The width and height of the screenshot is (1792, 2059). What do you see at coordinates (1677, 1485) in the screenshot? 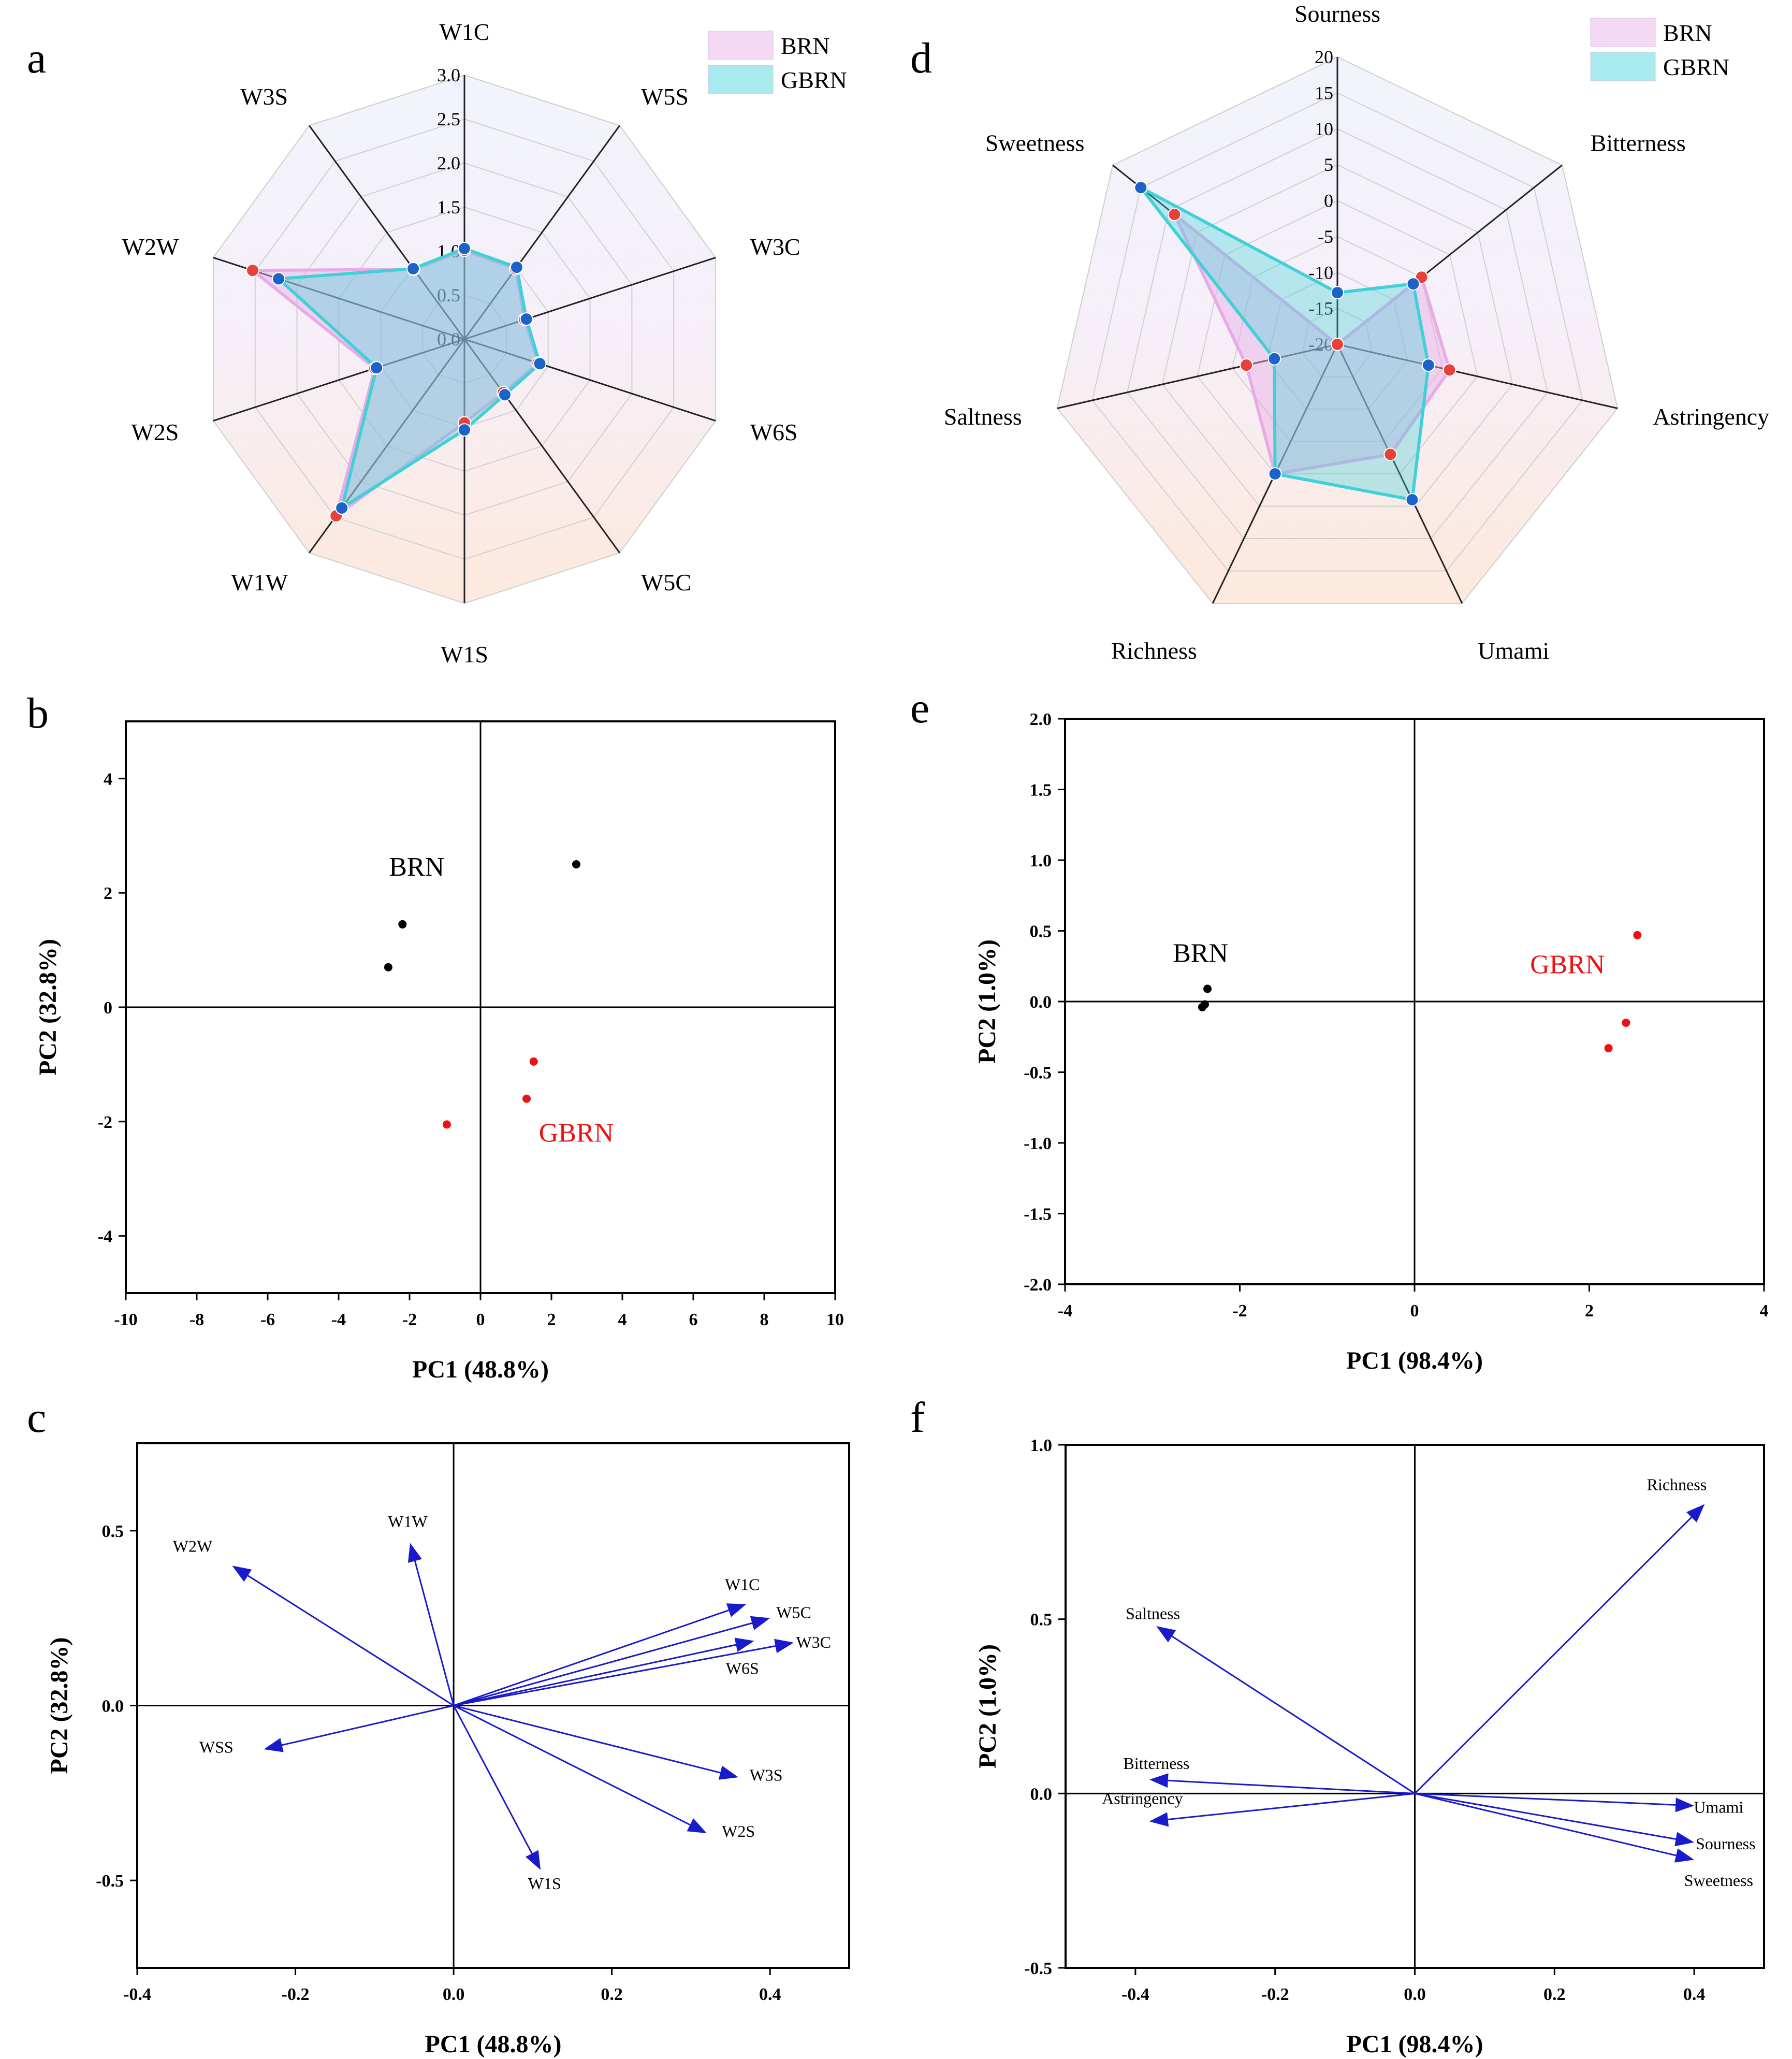
I see `loading-label-richness: Richness` at bounding box center [1677, 1485].